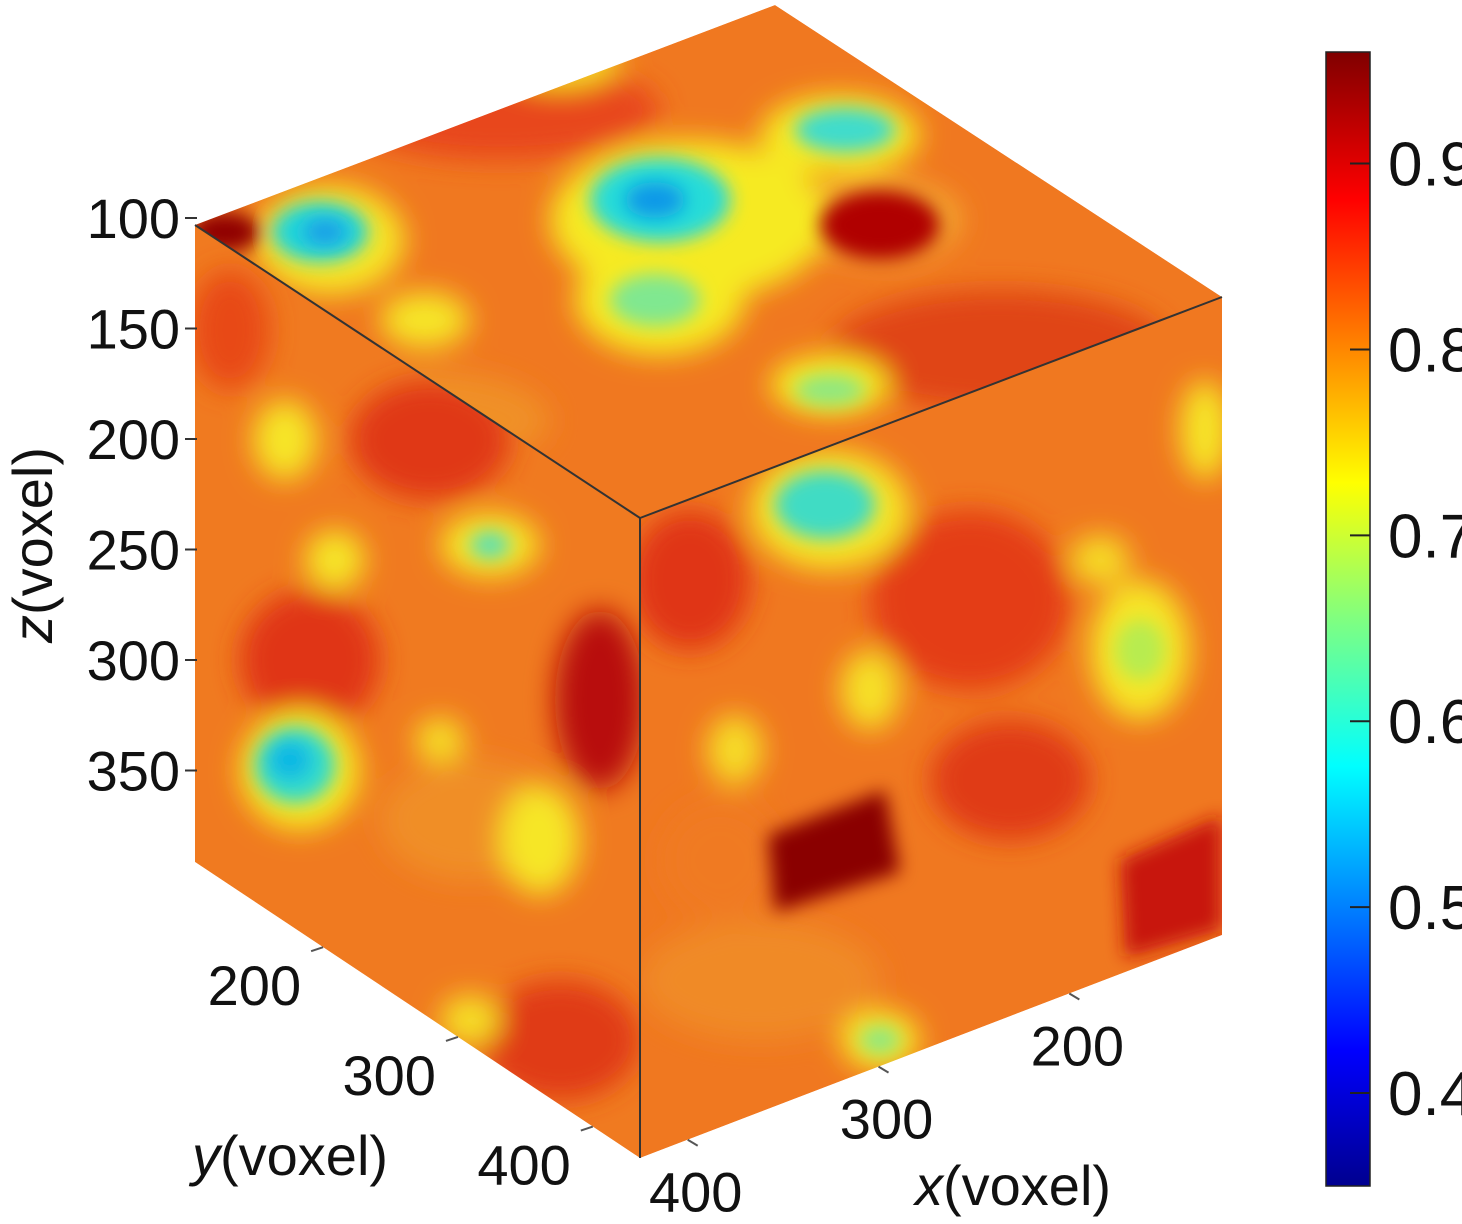  Describe the element at coordinates (695, 1192) in the screenshot. I see `x-tick-label: 400` at that location.